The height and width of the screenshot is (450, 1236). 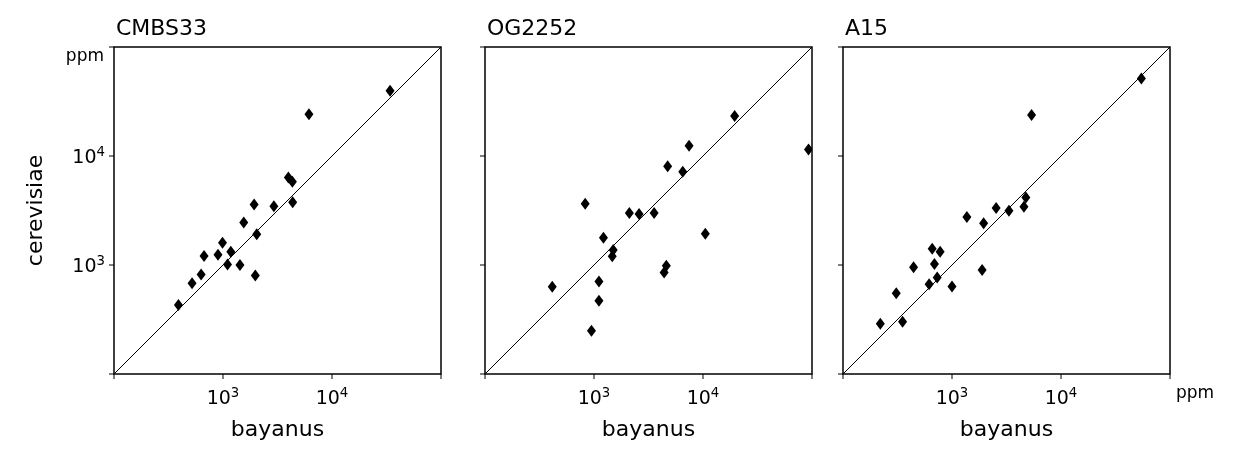 What do you see at coordinates (34, 210) in the screenshot?
I see `y-axis-title: cerevisiae` at bounding box center [34, 210].